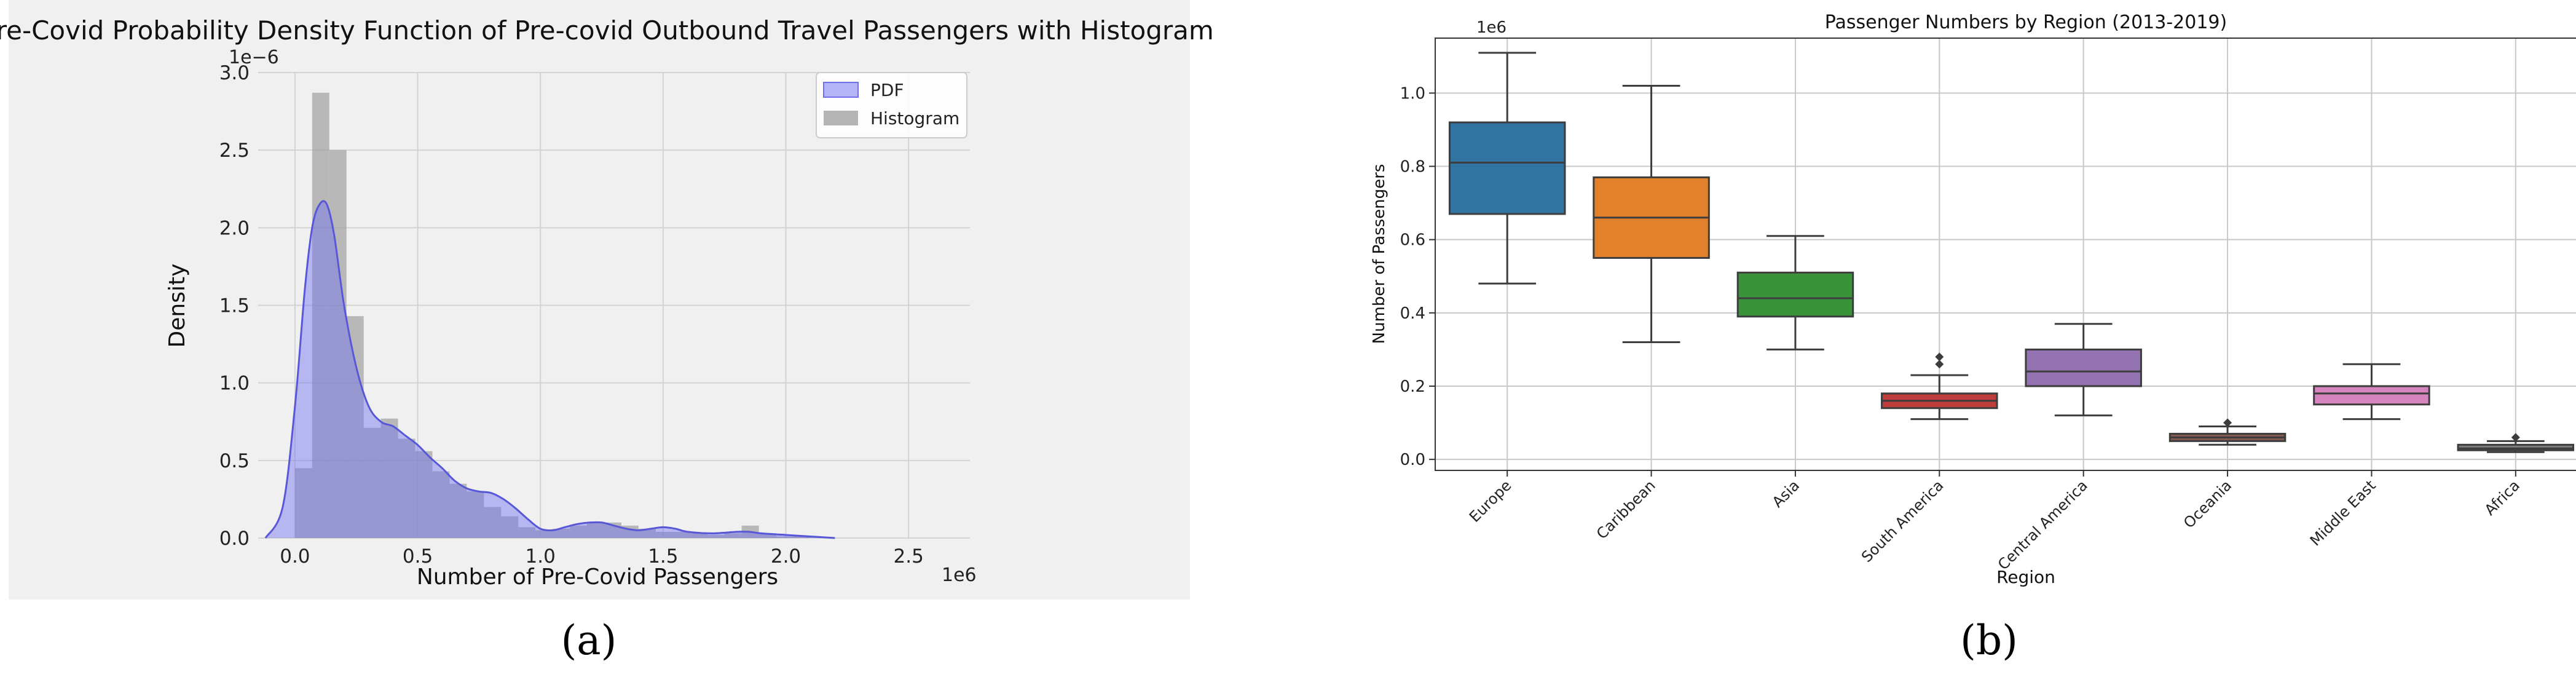 This screenshot has width=2576, height=677. What do you see at coordinates (915, 118) in the screenshot?
I see `legend-label-histogram: Histogram` at bounding box center [915, 118].